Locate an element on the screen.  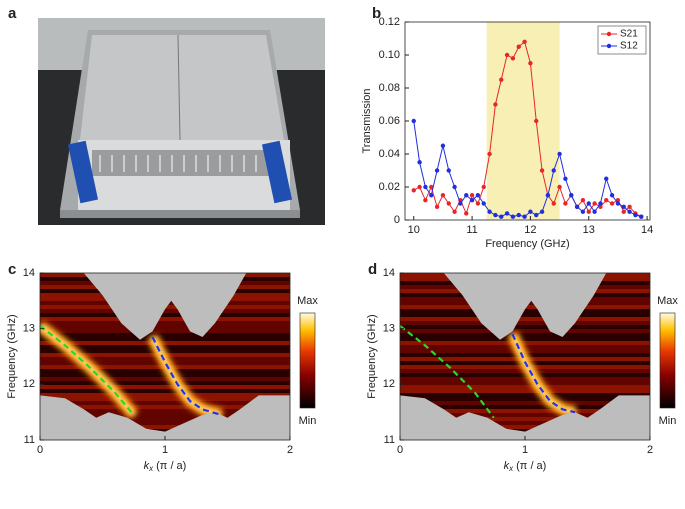
y-tick-label: 0.04 is located at coordinates (389, 154).